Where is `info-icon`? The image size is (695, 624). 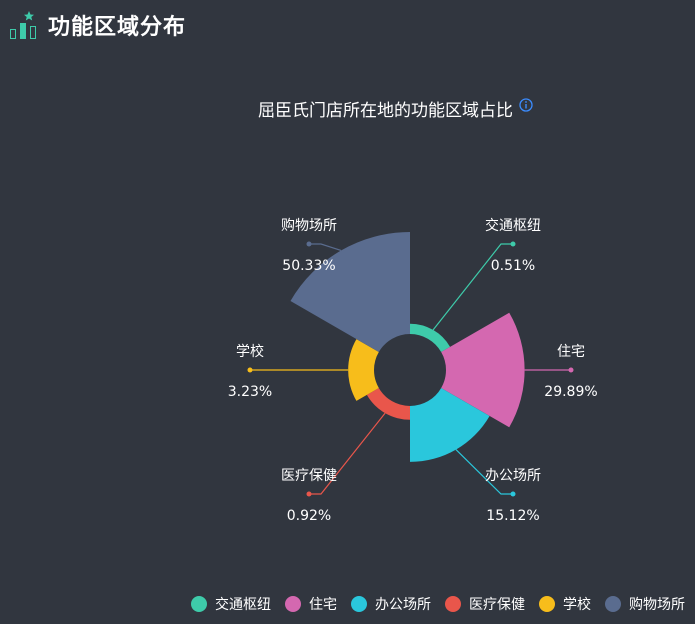
info-icon is located at coordinates (526, 104).